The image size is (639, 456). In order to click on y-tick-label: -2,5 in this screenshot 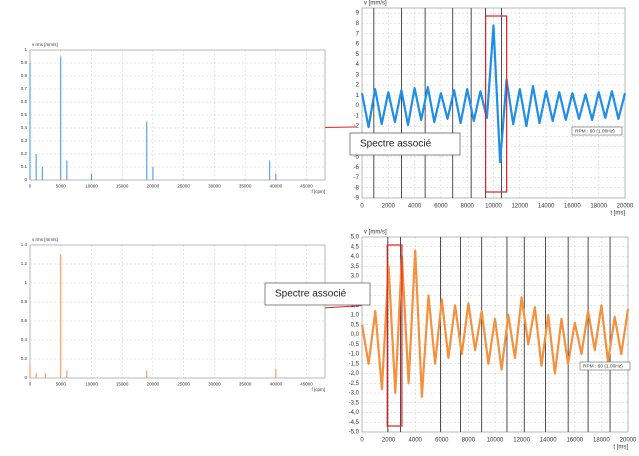, I will do `click(354, 384)`.